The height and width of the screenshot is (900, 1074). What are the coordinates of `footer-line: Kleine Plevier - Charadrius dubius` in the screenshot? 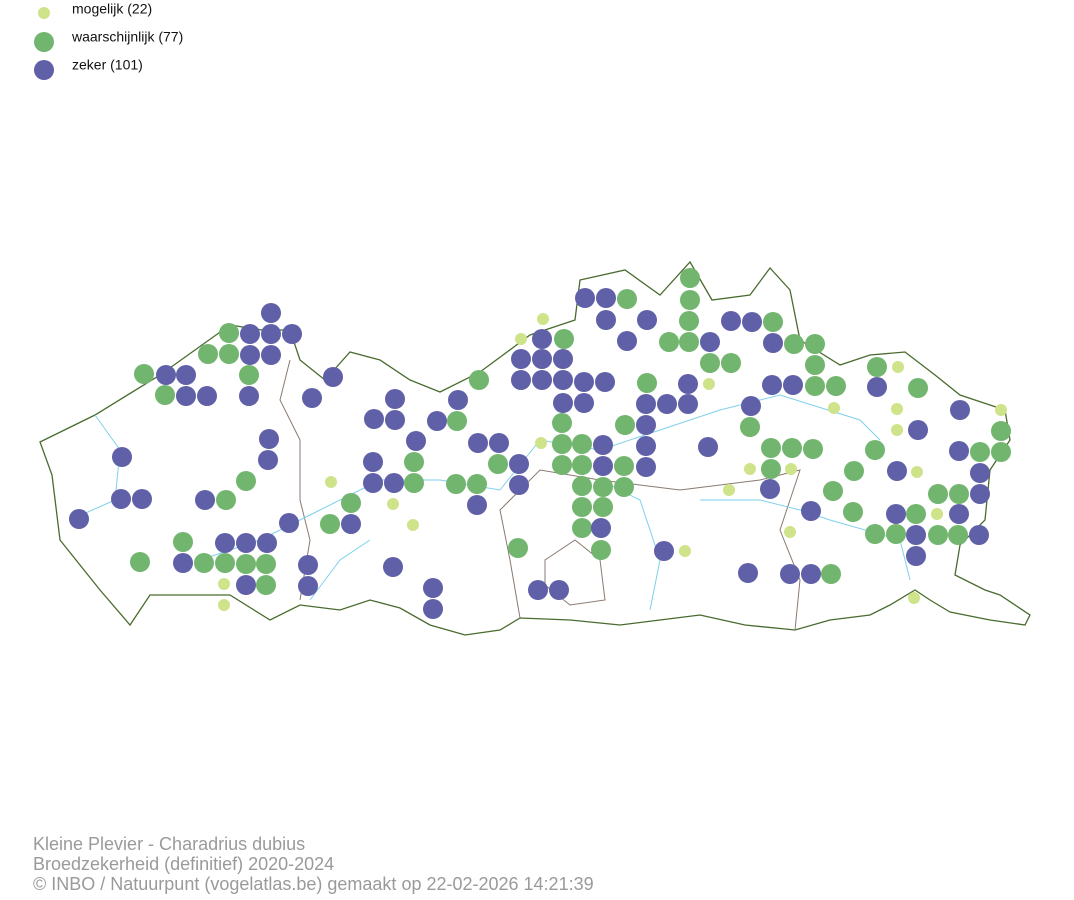 It's located at (169, 844).